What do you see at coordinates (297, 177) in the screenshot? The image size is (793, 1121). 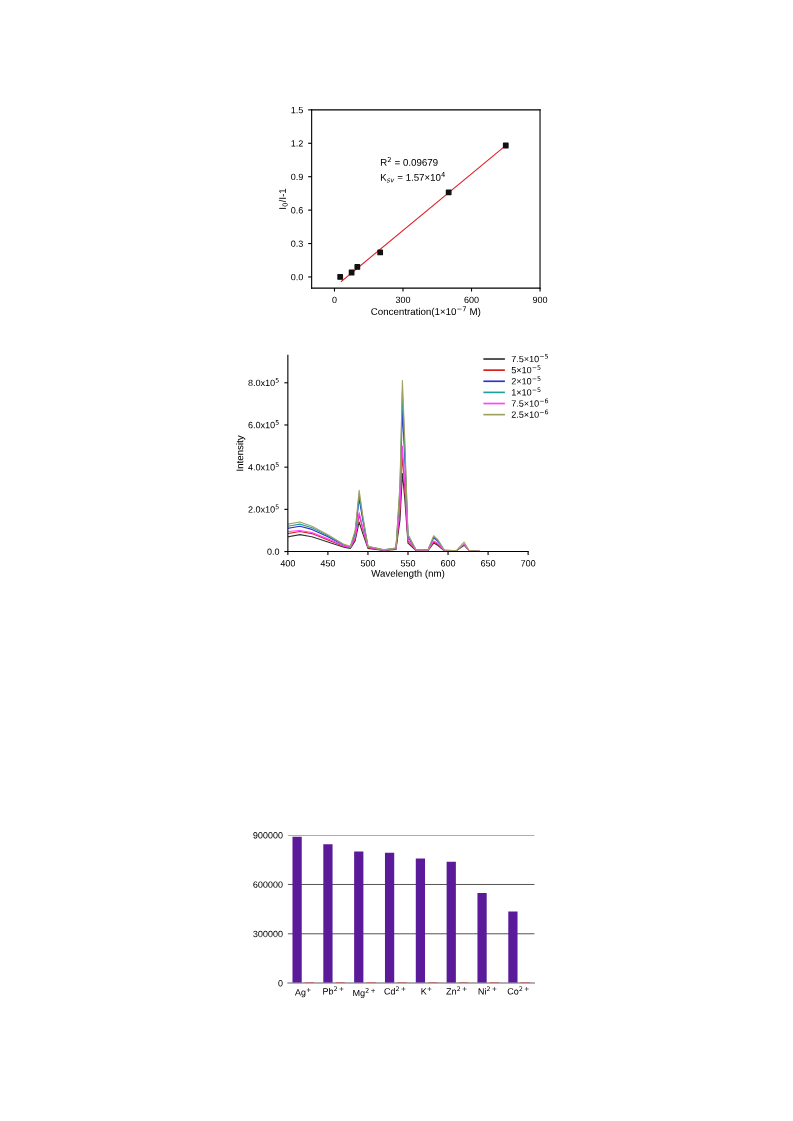 I see `y-tick-label: 0.9` at bounding box center [297, 177].